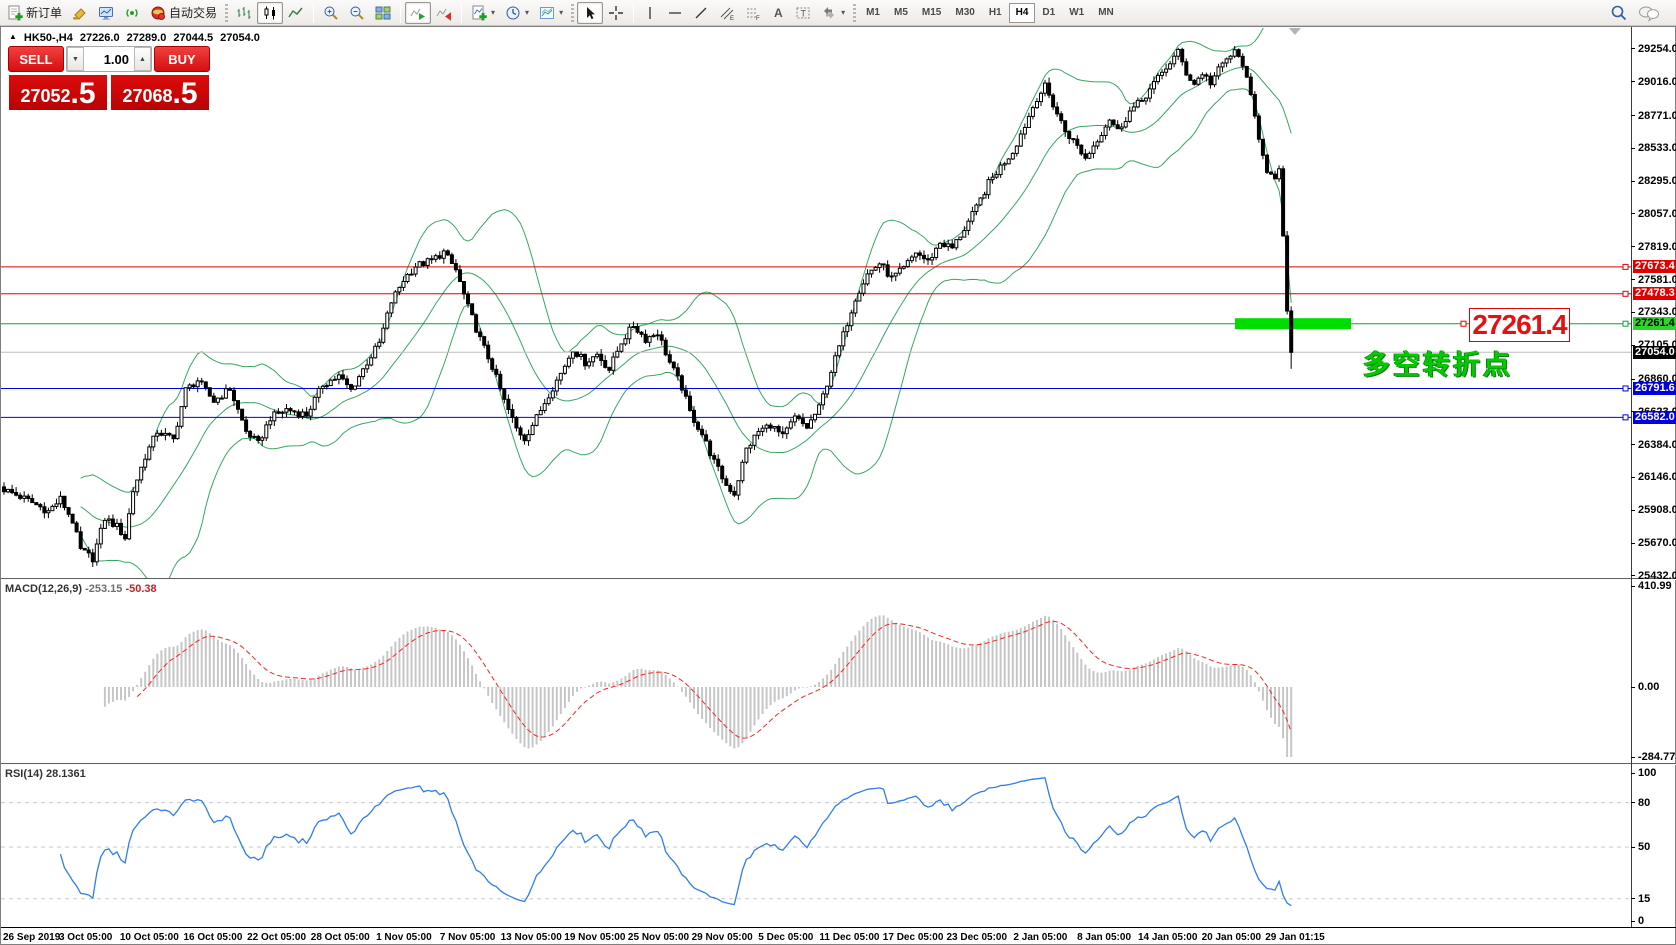  I want to click on trendline-tool, so click(701, 13).